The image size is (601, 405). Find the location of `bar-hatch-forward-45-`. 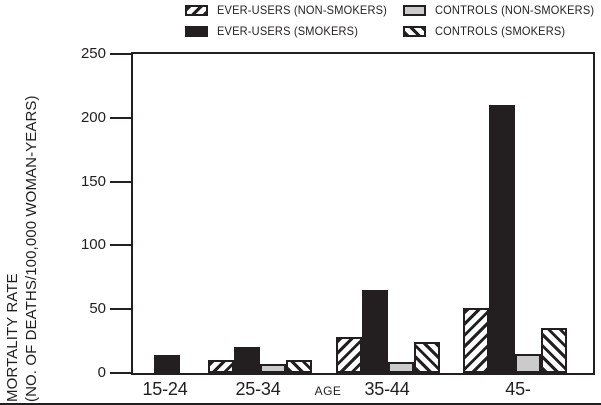

bar-hatch-forward-45- is located at coordinates (476, 340).